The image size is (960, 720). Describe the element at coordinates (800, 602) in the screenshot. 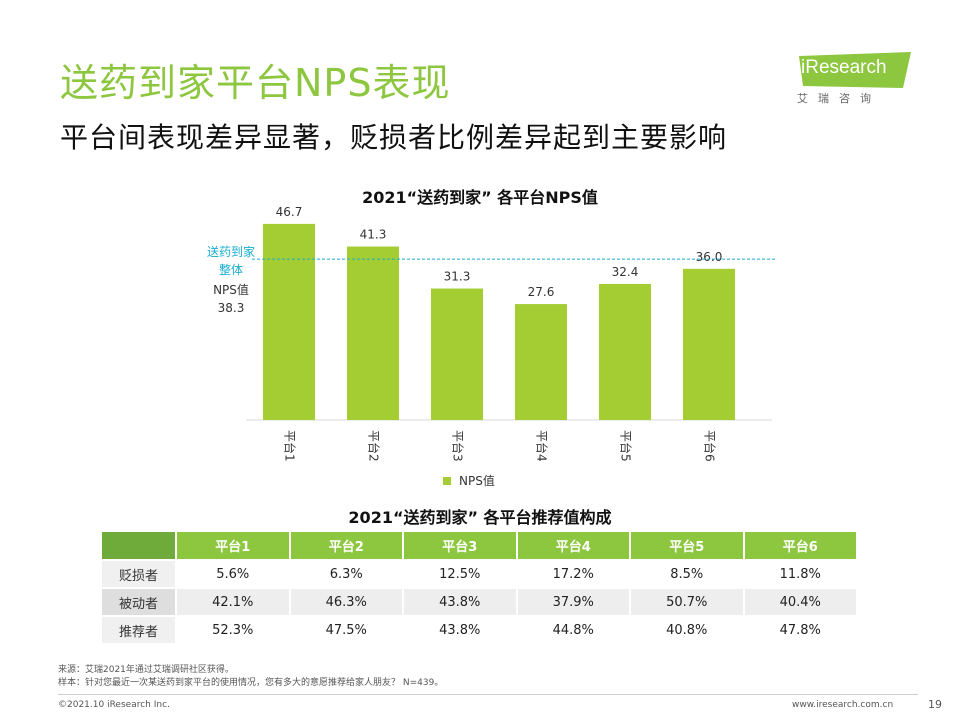

I see `table-cell: 40.4%` at that location.